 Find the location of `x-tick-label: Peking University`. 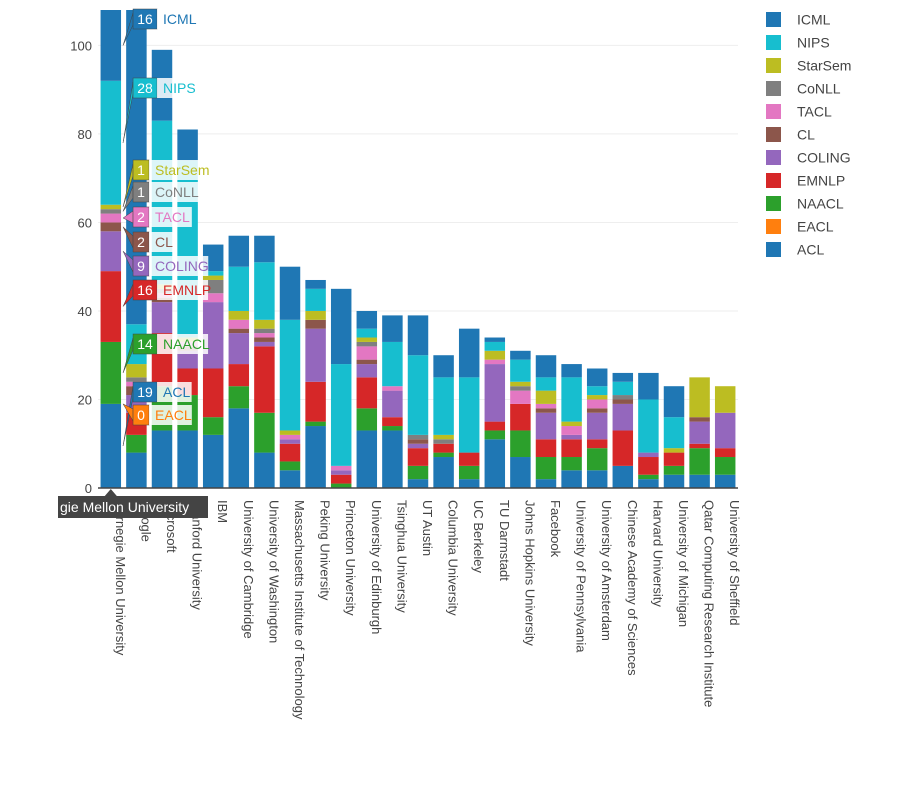

x-tick-label: Peking University is located at coordinates (325, 550).